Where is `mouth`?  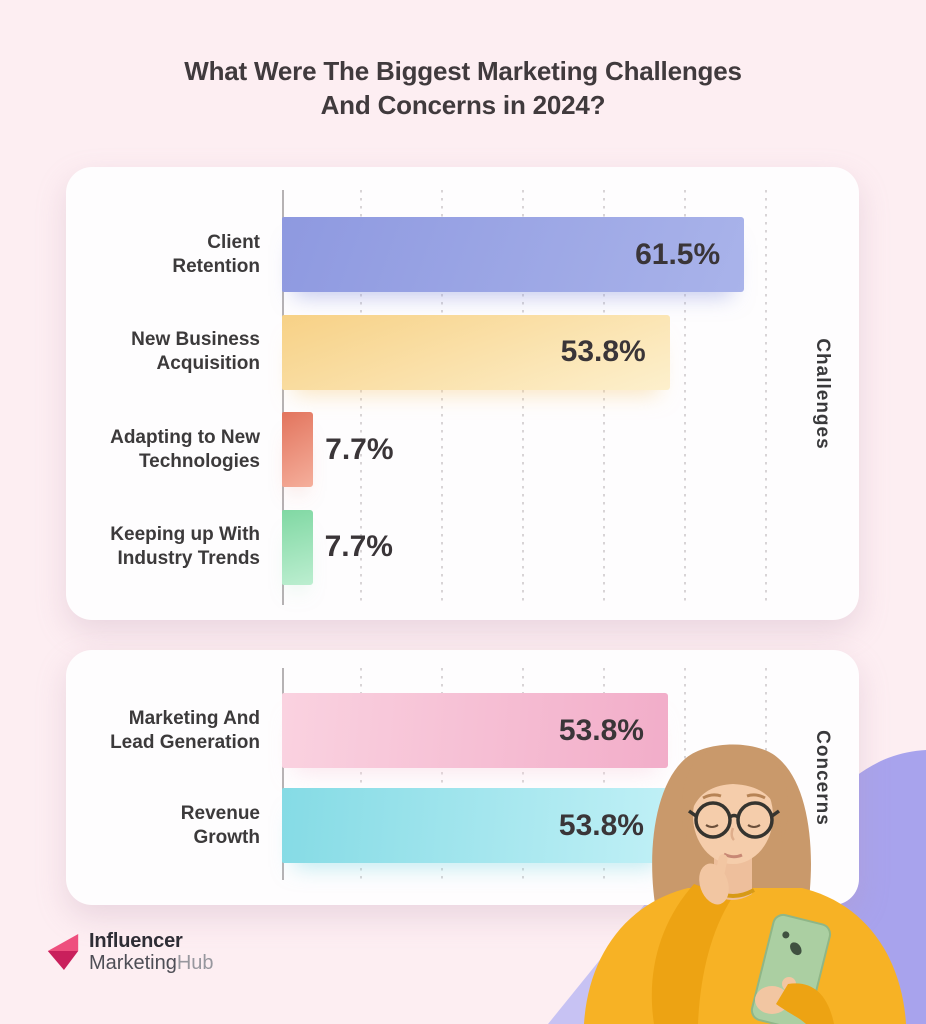 mouth is located at coordinates (733, 855).